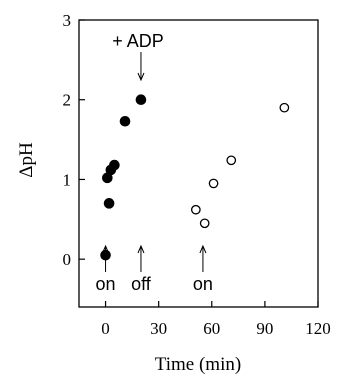 The height and width of the screenshot is (379, 337). Describe the element at coordinates (264, 328) in the screenshot. I see `x-tick-label: 90` at that location.